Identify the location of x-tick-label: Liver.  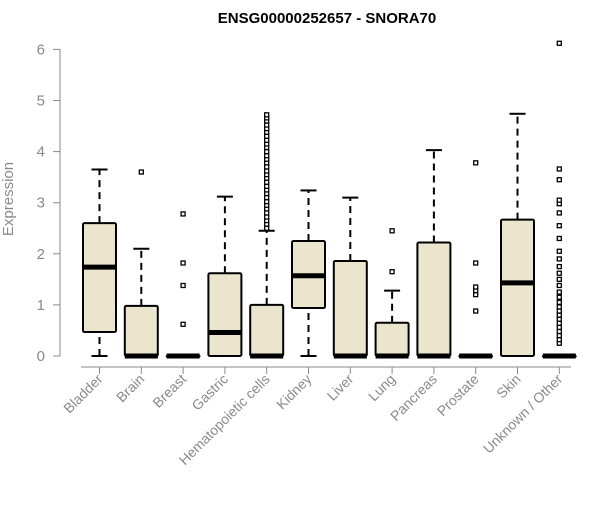
(340, 387).